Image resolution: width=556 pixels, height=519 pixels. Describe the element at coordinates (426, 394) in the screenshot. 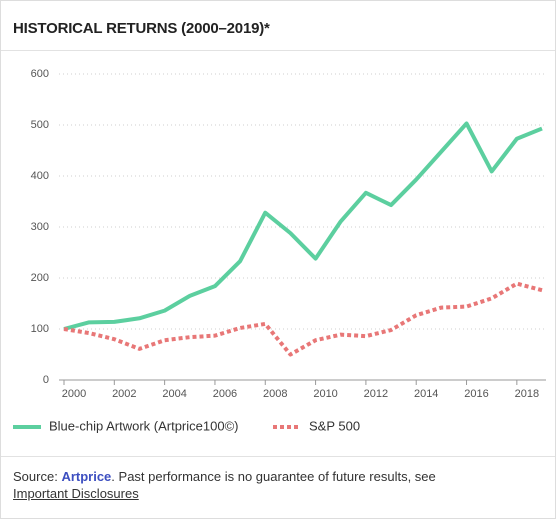

I see `x-tick-label: 2014` at that location.